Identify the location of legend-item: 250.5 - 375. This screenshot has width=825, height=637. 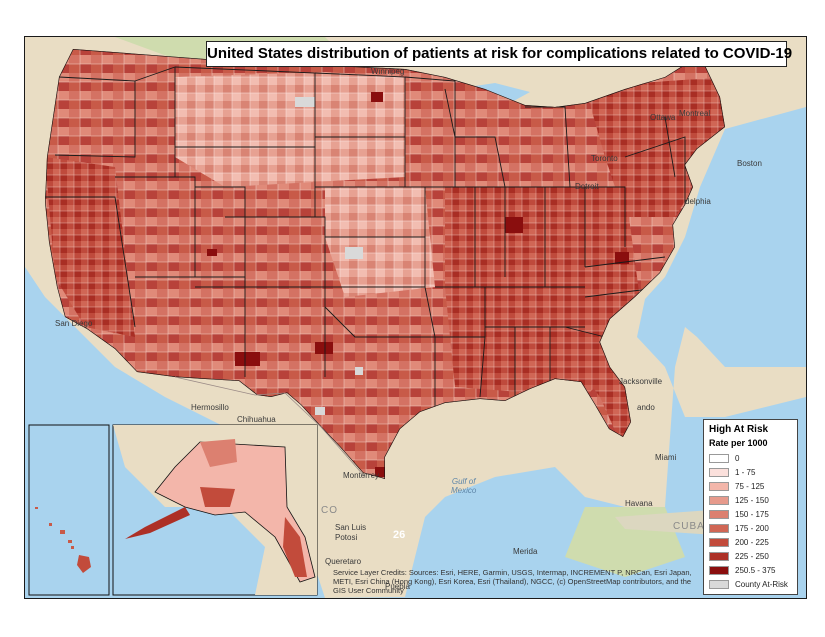
(750, 570).